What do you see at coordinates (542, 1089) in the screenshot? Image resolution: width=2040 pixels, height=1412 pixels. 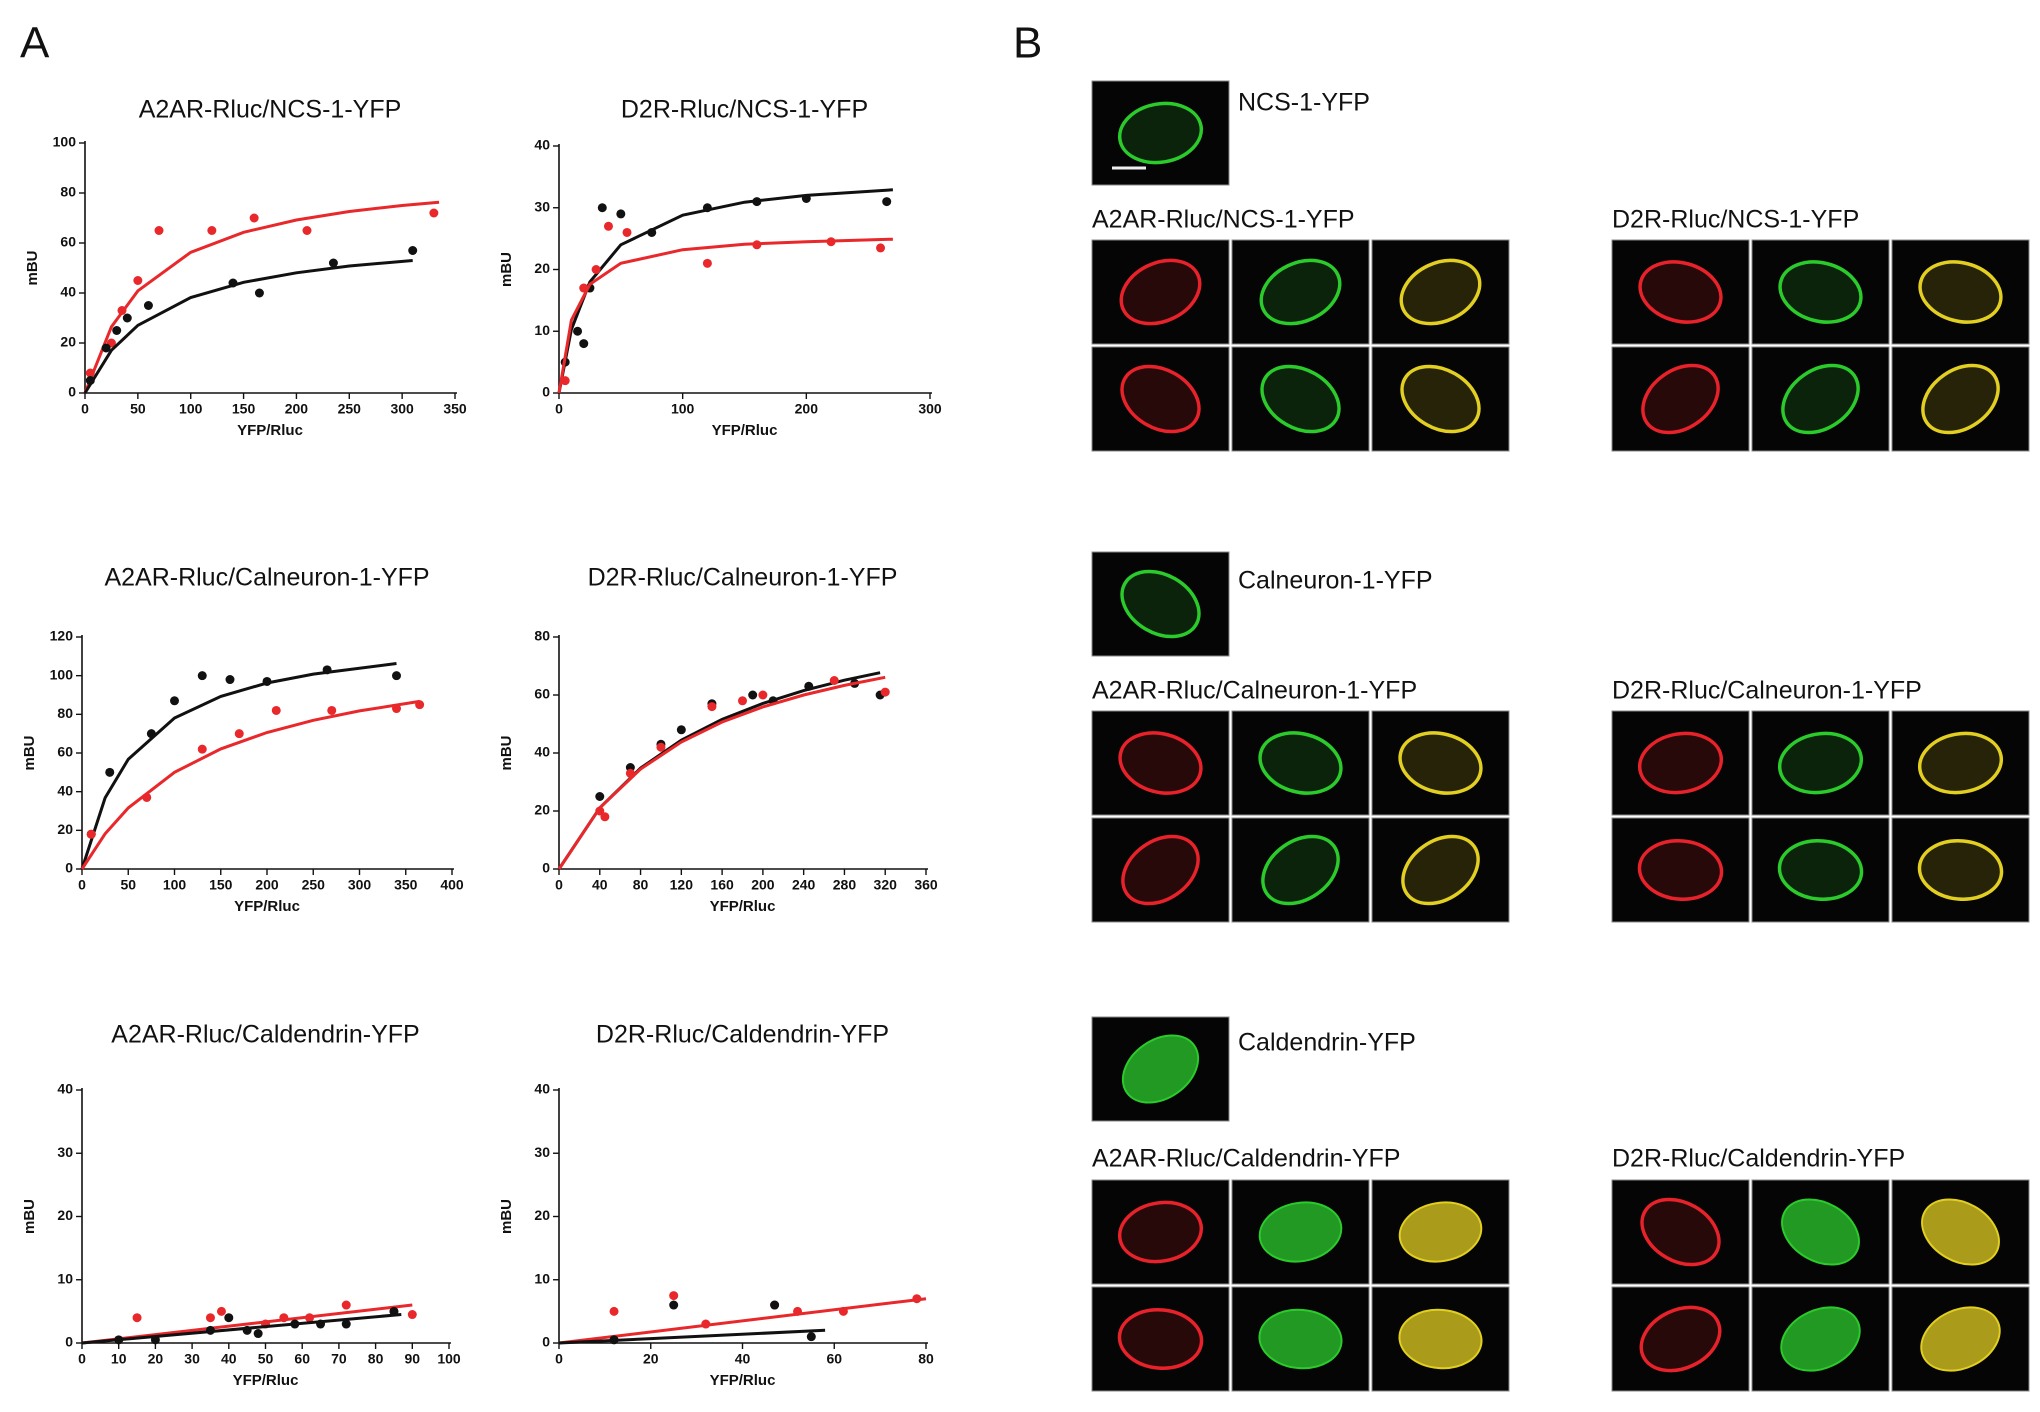 I see `y-tick-label: 40` at bounding box center [542, 1089].